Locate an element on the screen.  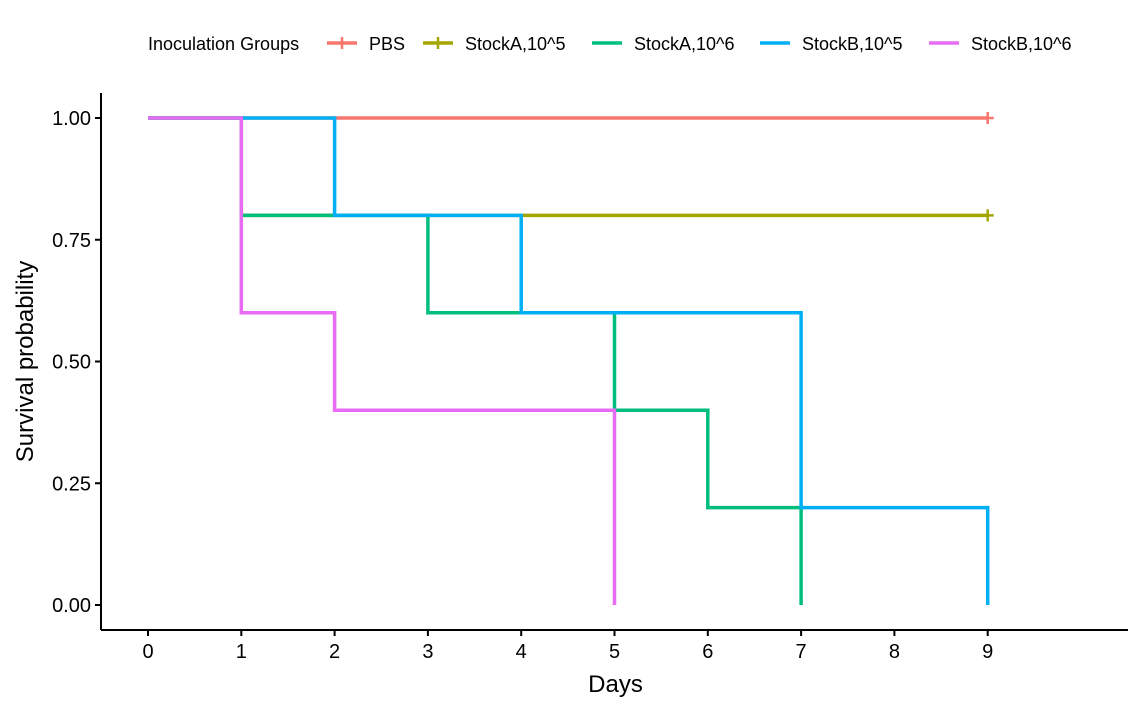
x-tick-label: 7 is located at coordinates (801, 652).